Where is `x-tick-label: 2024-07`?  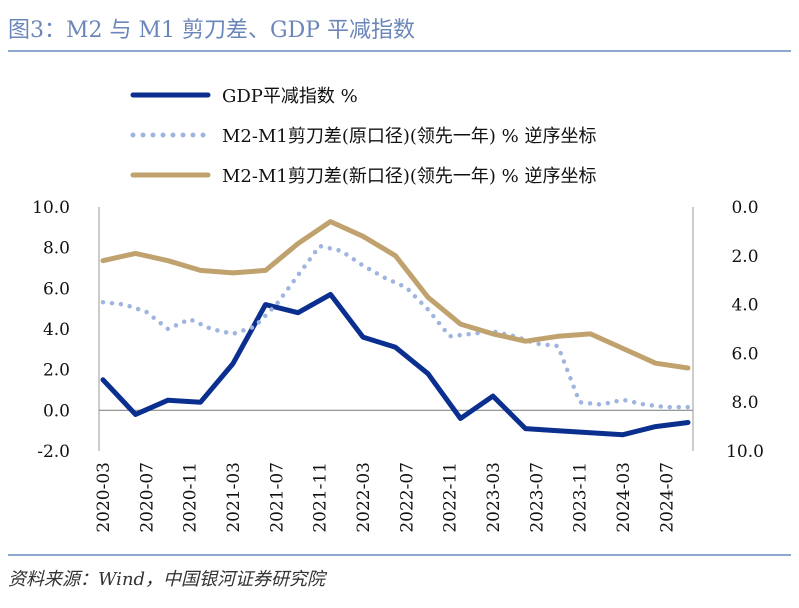
x-tick-label: 2024-07 is located at coordinates (667, 497).